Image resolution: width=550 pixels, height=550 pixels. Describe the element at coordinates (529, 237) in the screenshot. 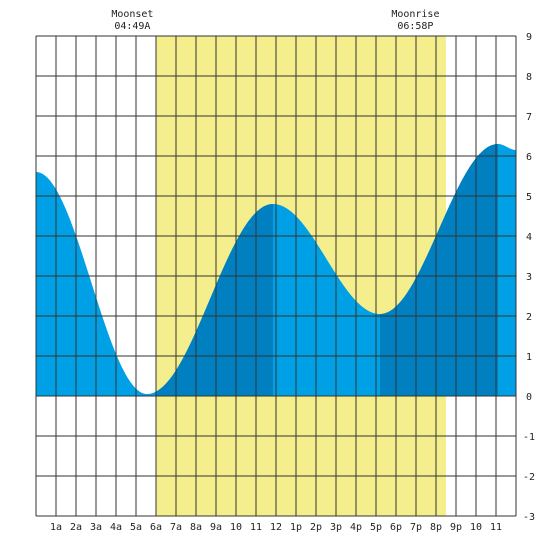

I see `y-tick-label: 4` at that location.